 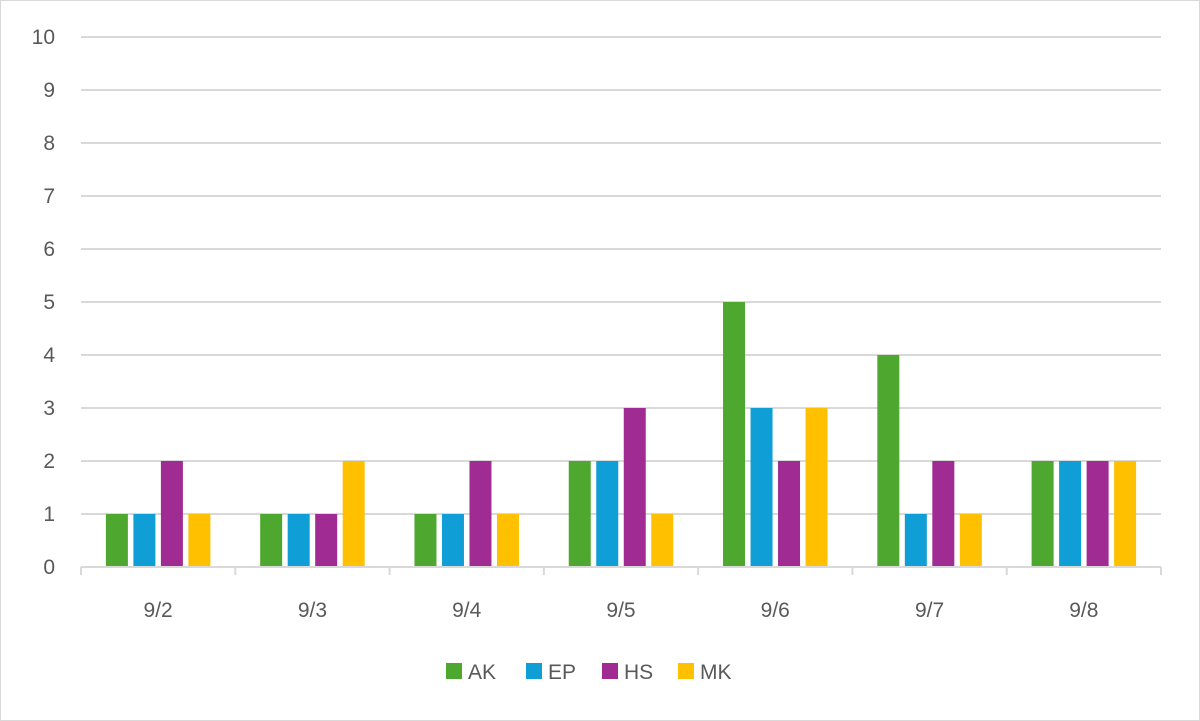 I want to click on y-tick-label: 2, so click(x=49, y=461).